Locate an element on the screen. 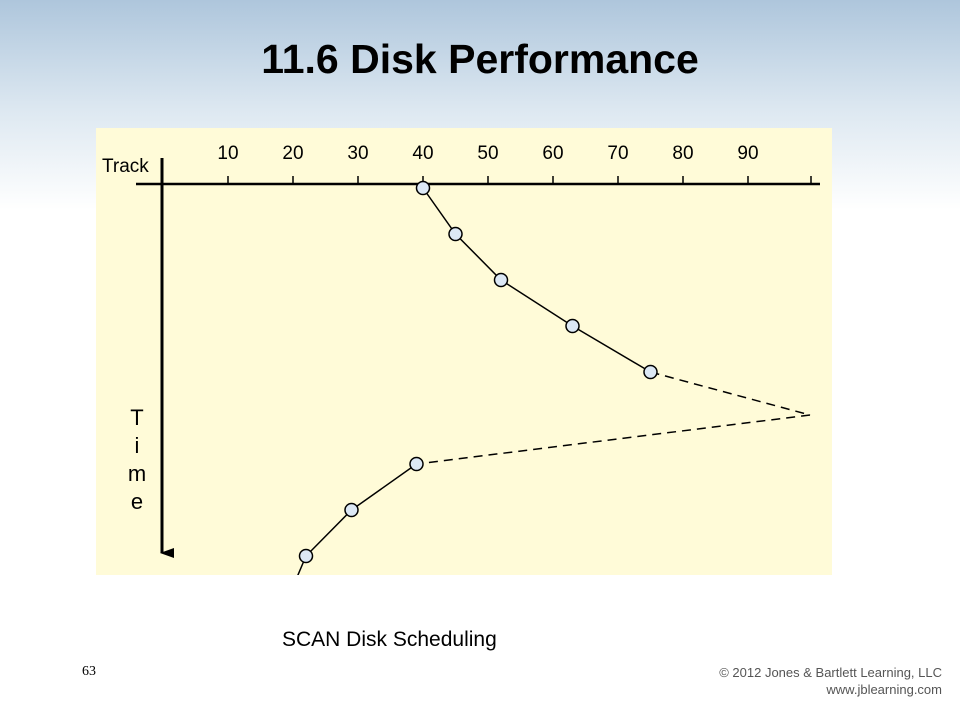 The height and width of the screenshot is (720, 960). page-number: 63 is located at coordinates (89, 671).